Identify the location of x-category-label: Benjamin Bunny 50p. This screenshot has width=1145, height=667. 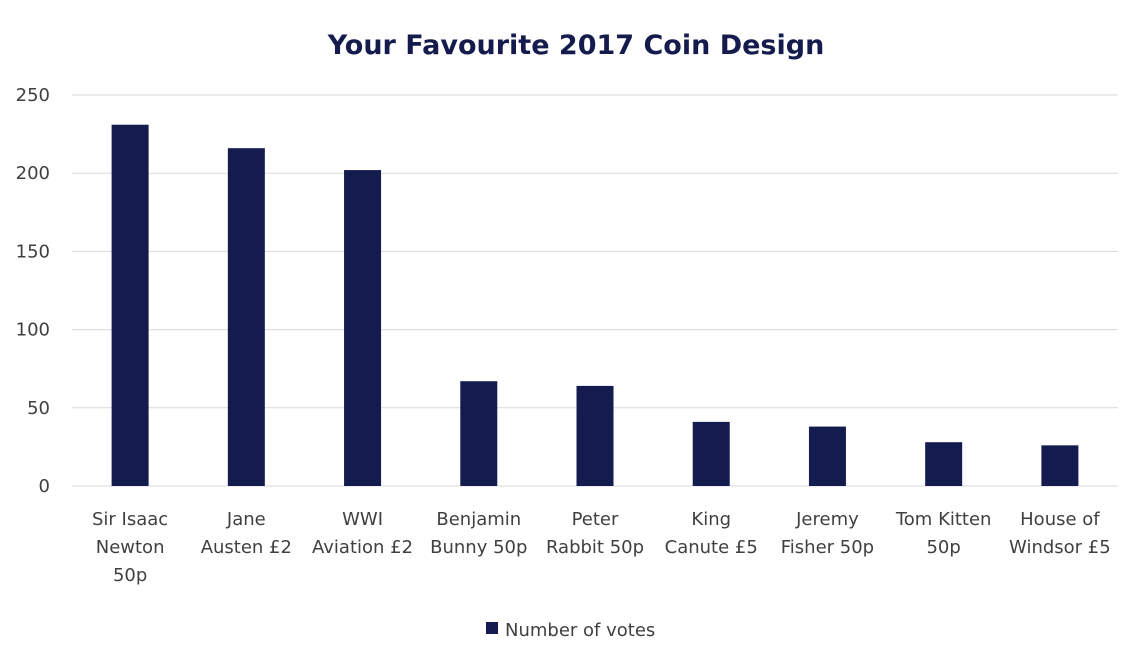
(478, 533).